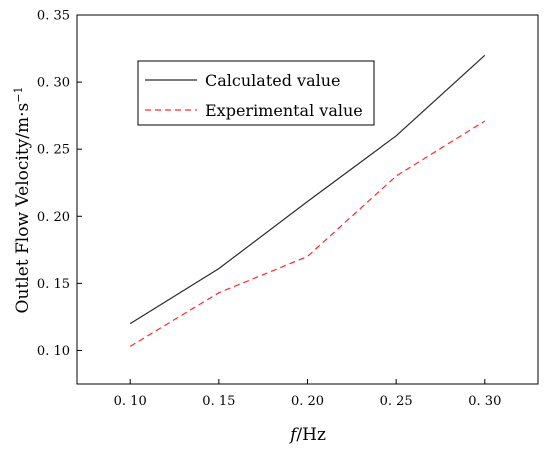 The width and height of the screenshot is (550, 452). What do you see at coordinates (284, 110) in the screenshot?
I see `legend-label-experimental: Experimental value` at bounding box center [284, 110].